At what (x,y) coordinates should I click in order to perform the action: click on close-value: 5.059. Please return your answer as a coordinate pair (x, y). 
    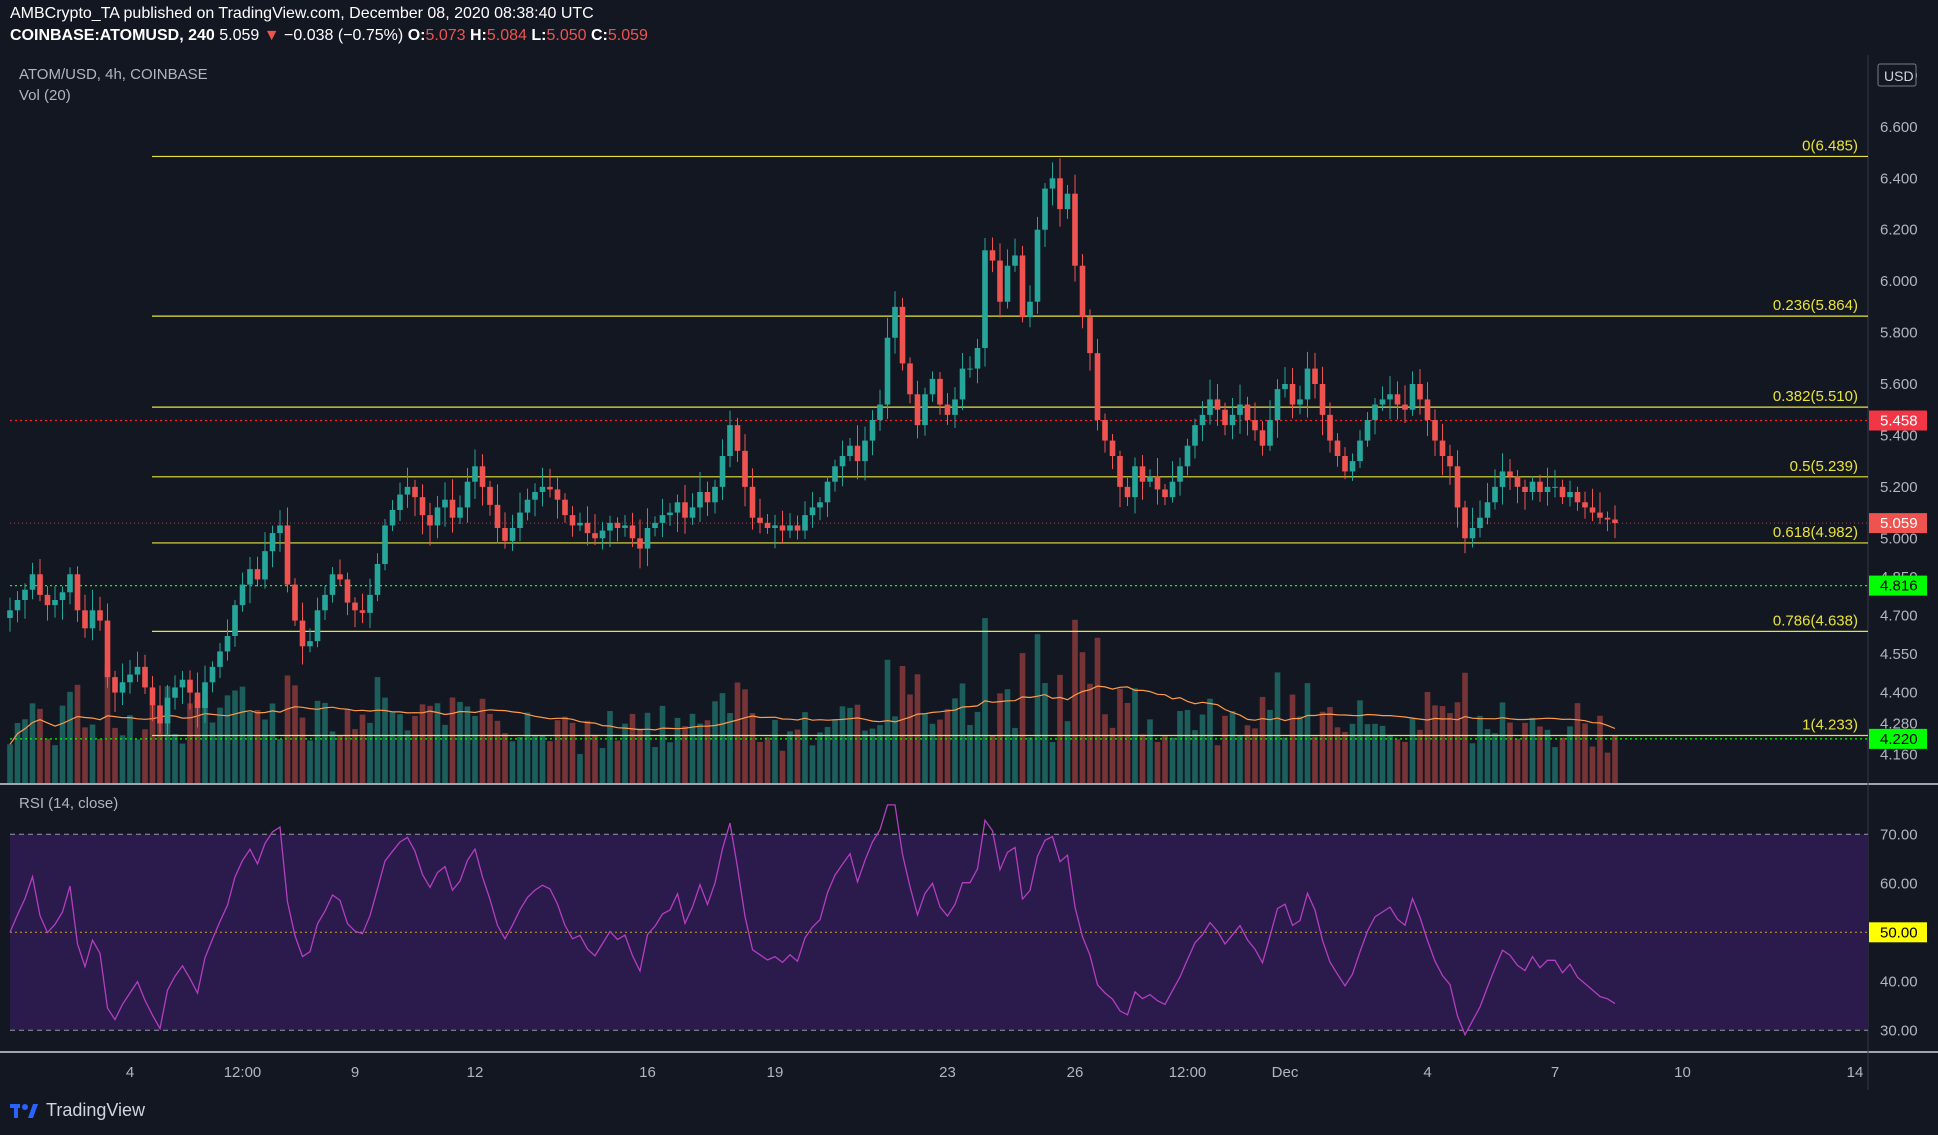
    Looking at the image, I should click on (627, 35).